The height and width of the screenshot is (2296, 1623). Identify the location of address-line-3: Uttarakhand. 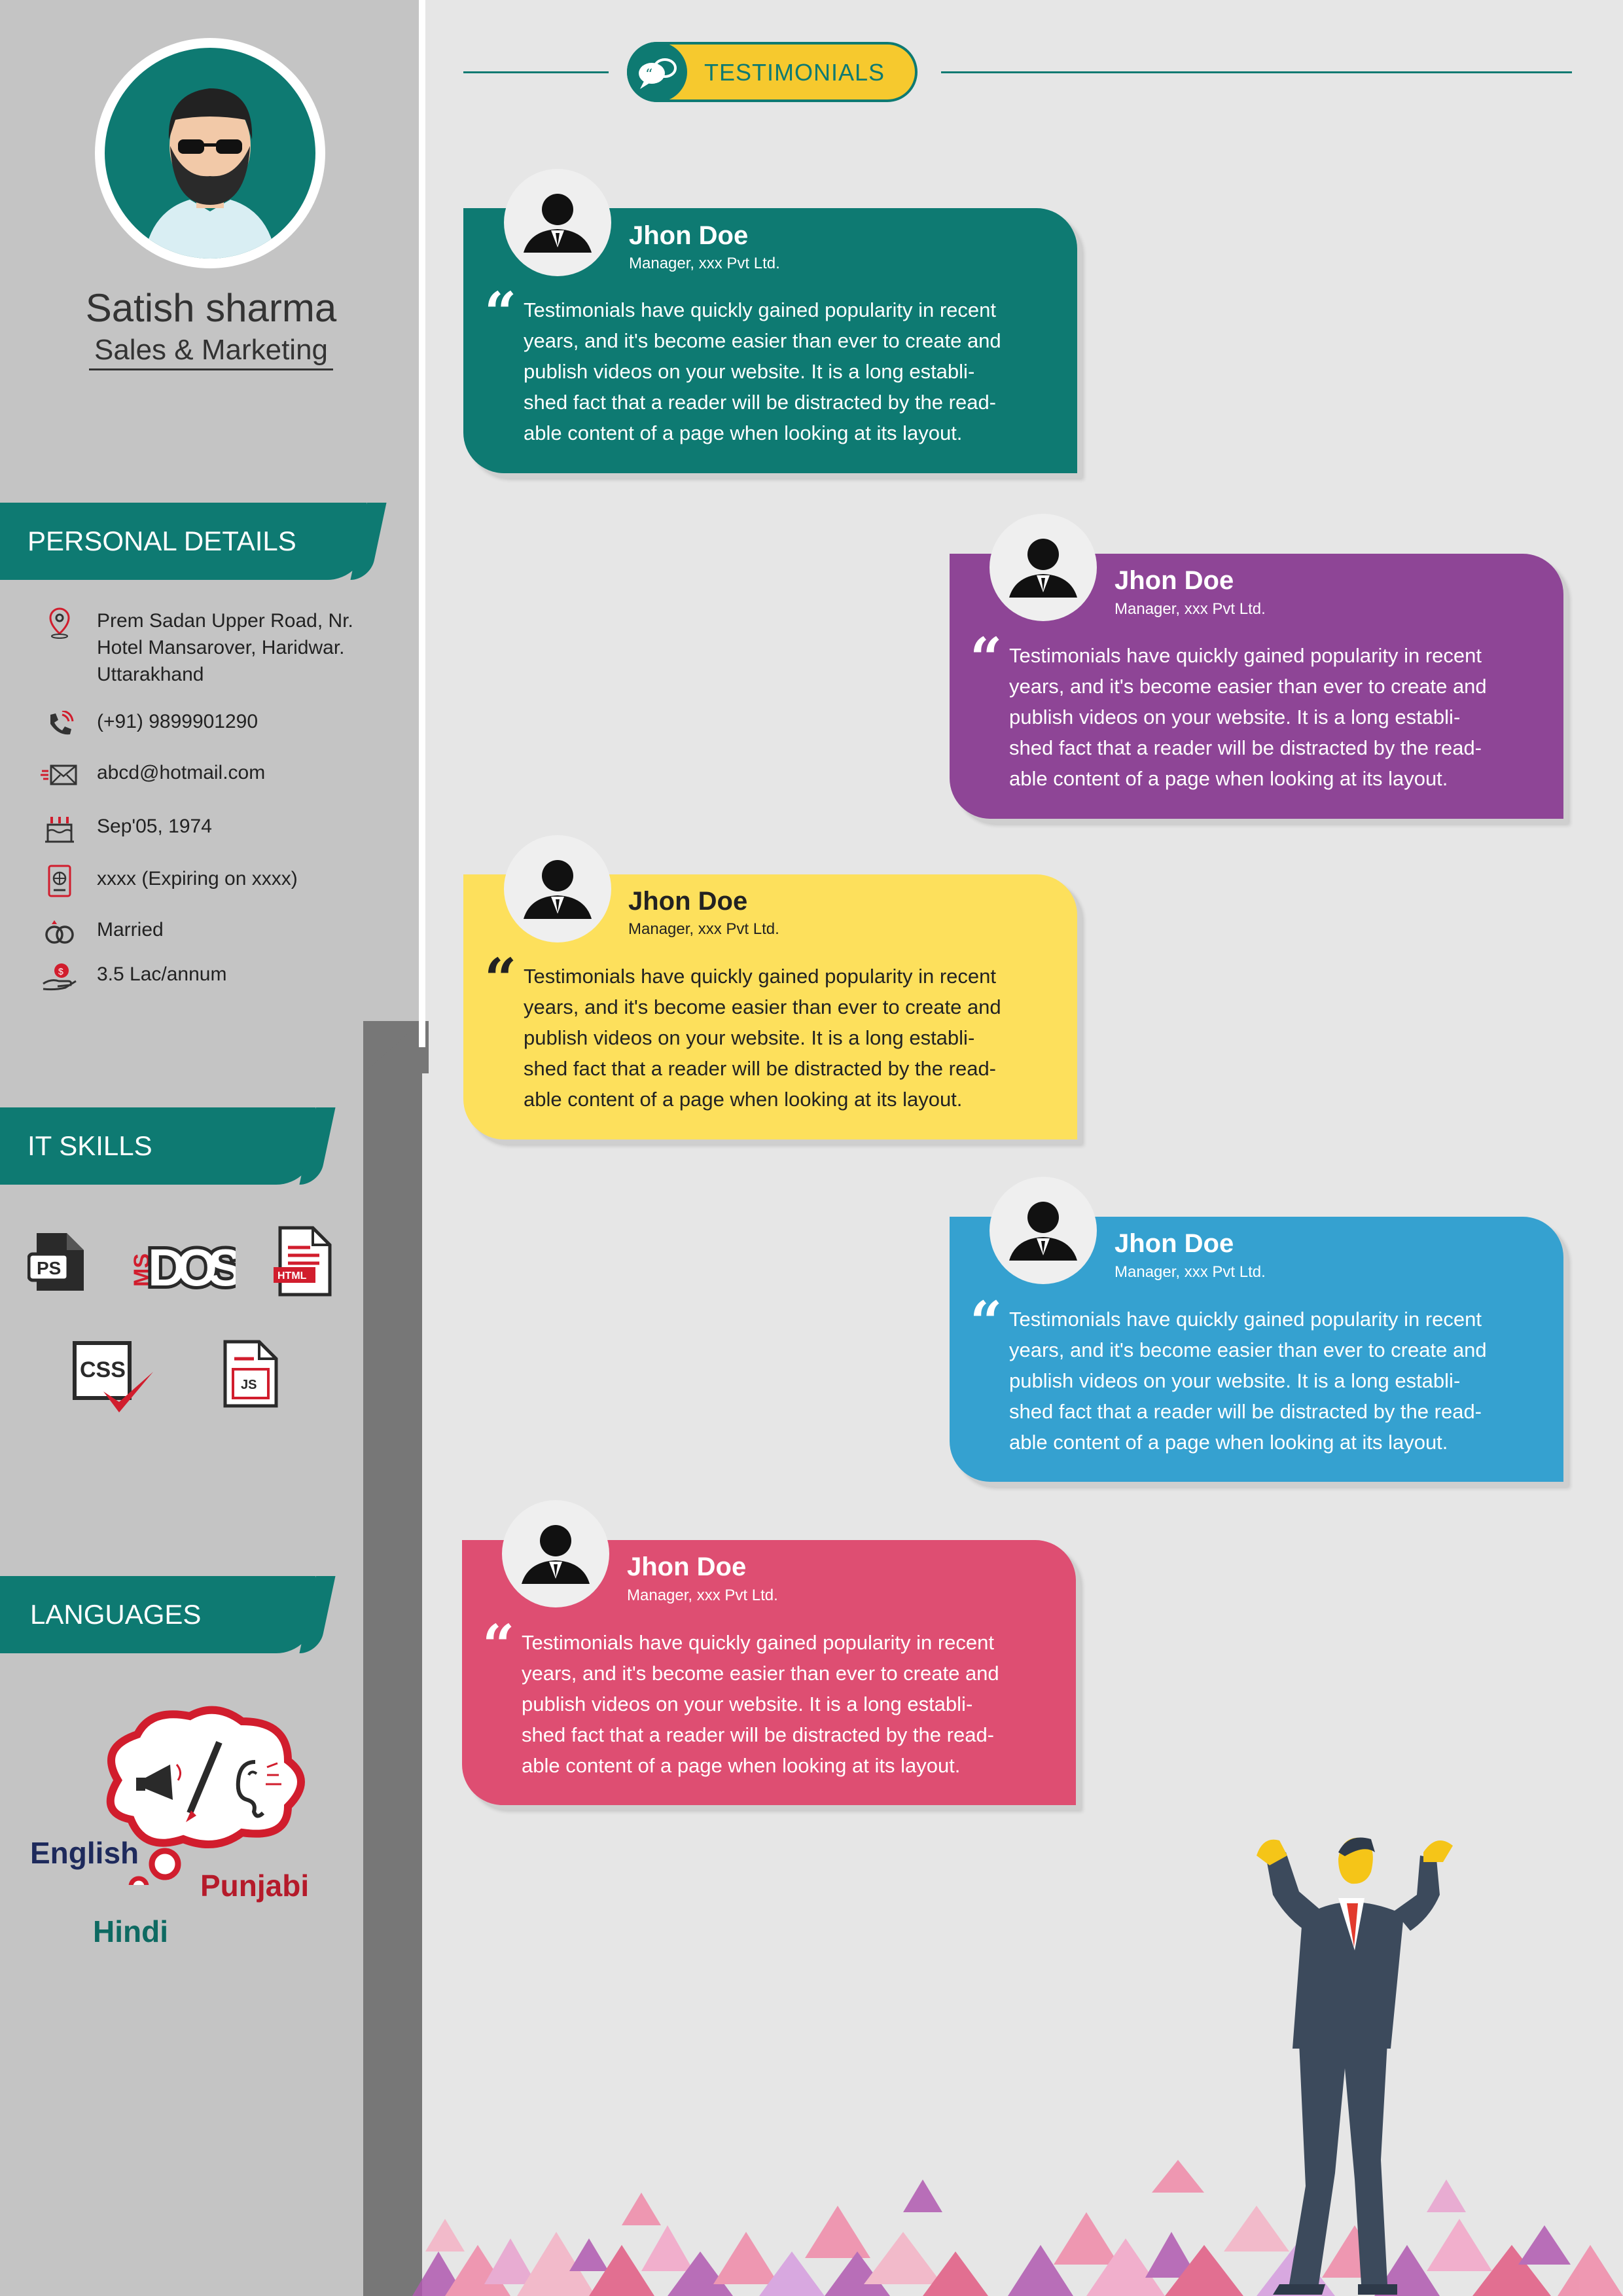
(150, 674).